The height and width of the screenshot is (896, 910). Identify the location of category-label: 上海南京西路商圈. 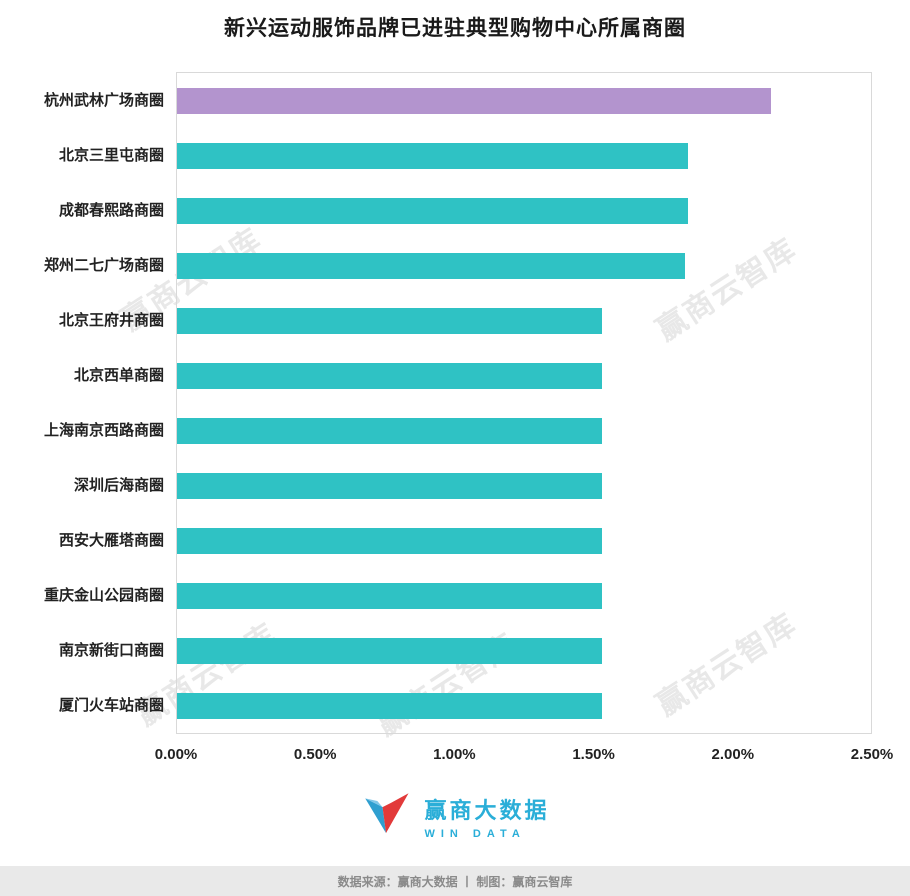
(103, 430).